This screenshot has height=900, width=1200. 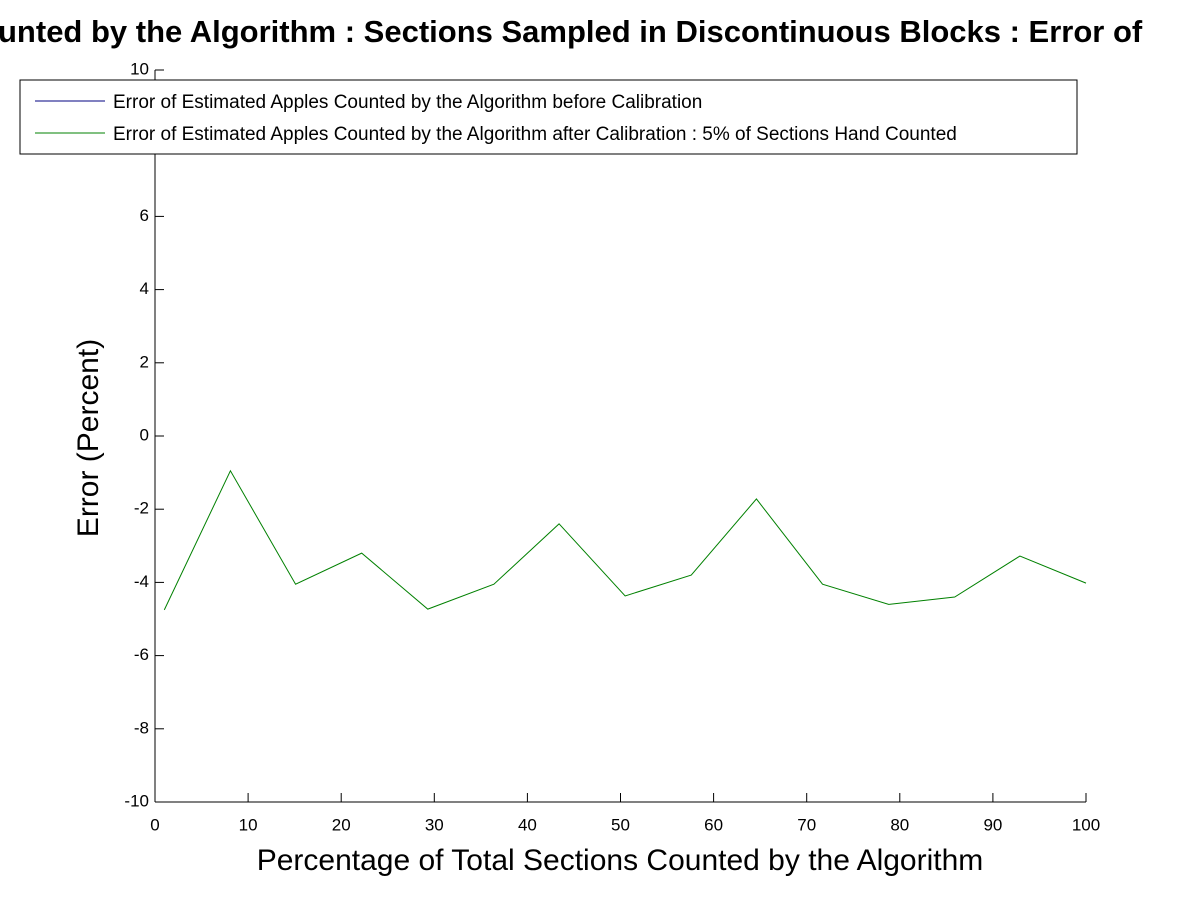 I want to click on x-tick-label: 90, so click(x=992, y=824).